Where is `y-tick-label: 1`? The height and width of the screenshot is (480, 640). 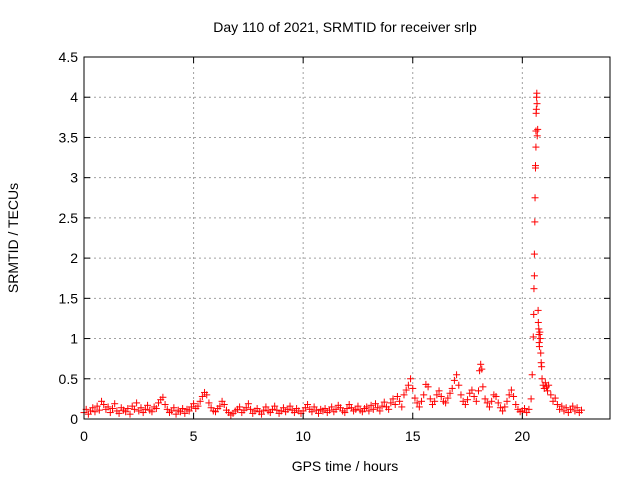
y-tick-label: 1 is located at coordinates (74, 339).